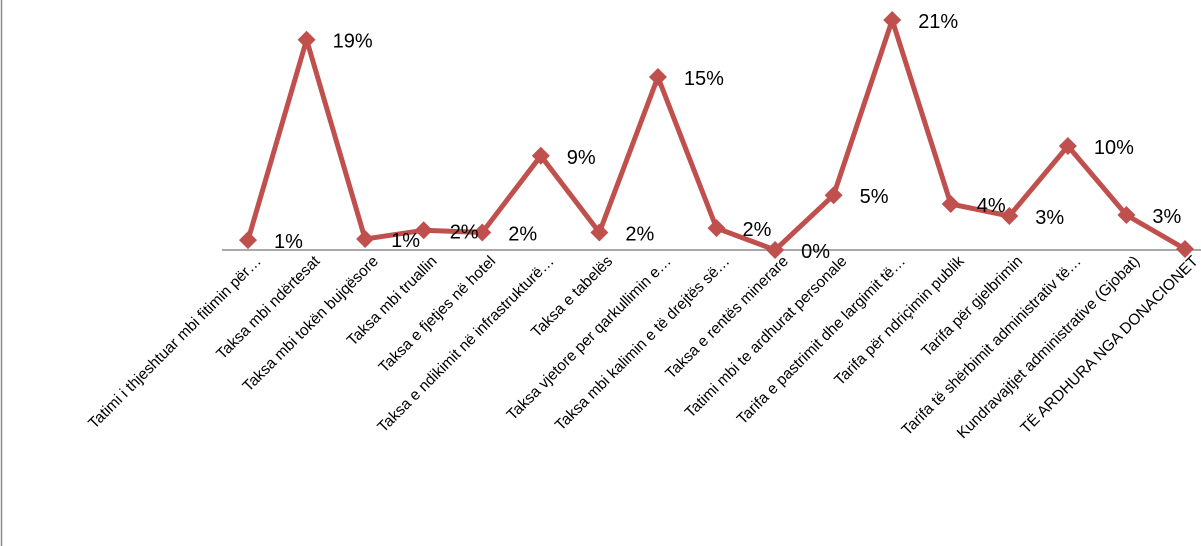  Describe the element at coordinates (991, 206) in the screenshot. I see `data-label: 4%` at that location.